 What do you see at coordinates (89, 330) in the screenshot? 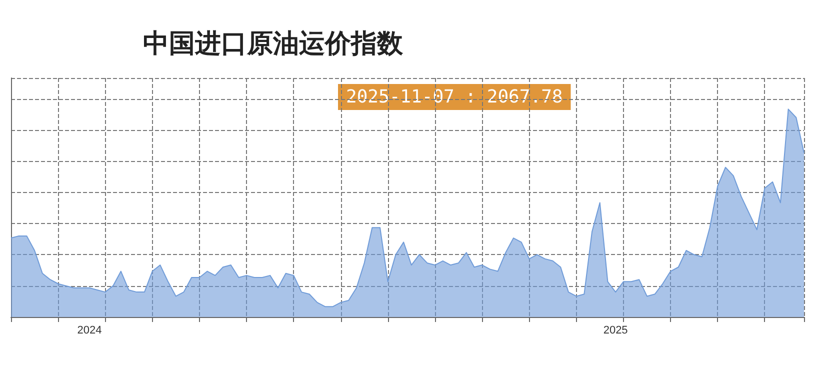
I see `x-tick-label: 2024` at bounding box center [89, 330].